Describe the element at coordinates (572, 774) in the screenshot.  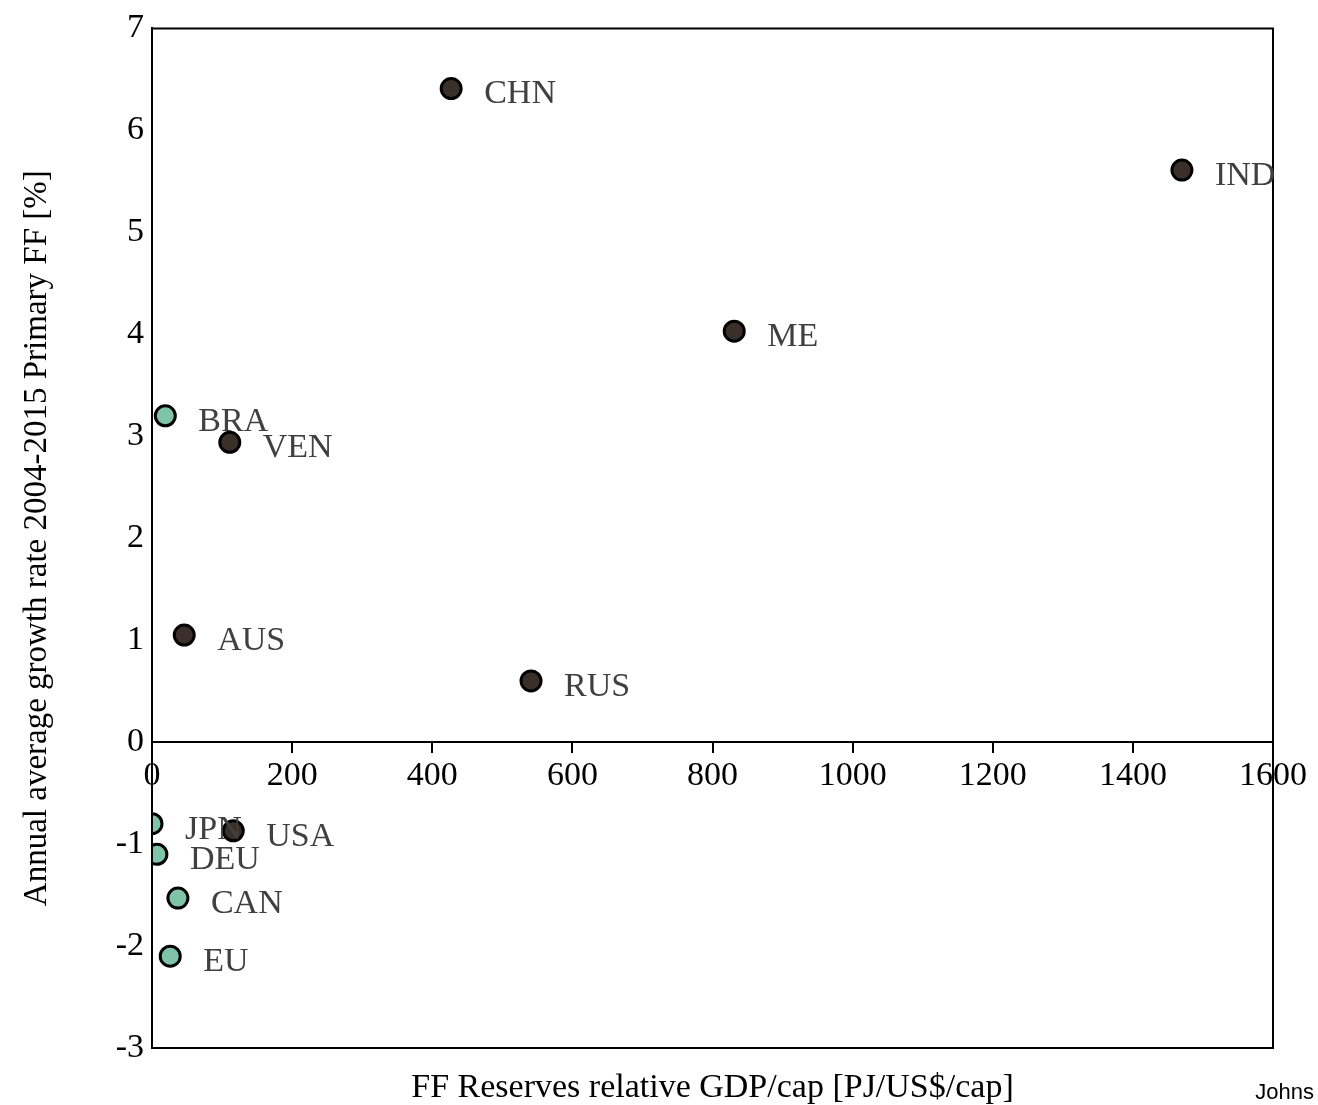
I see `x-tick-label: 600` at that location.